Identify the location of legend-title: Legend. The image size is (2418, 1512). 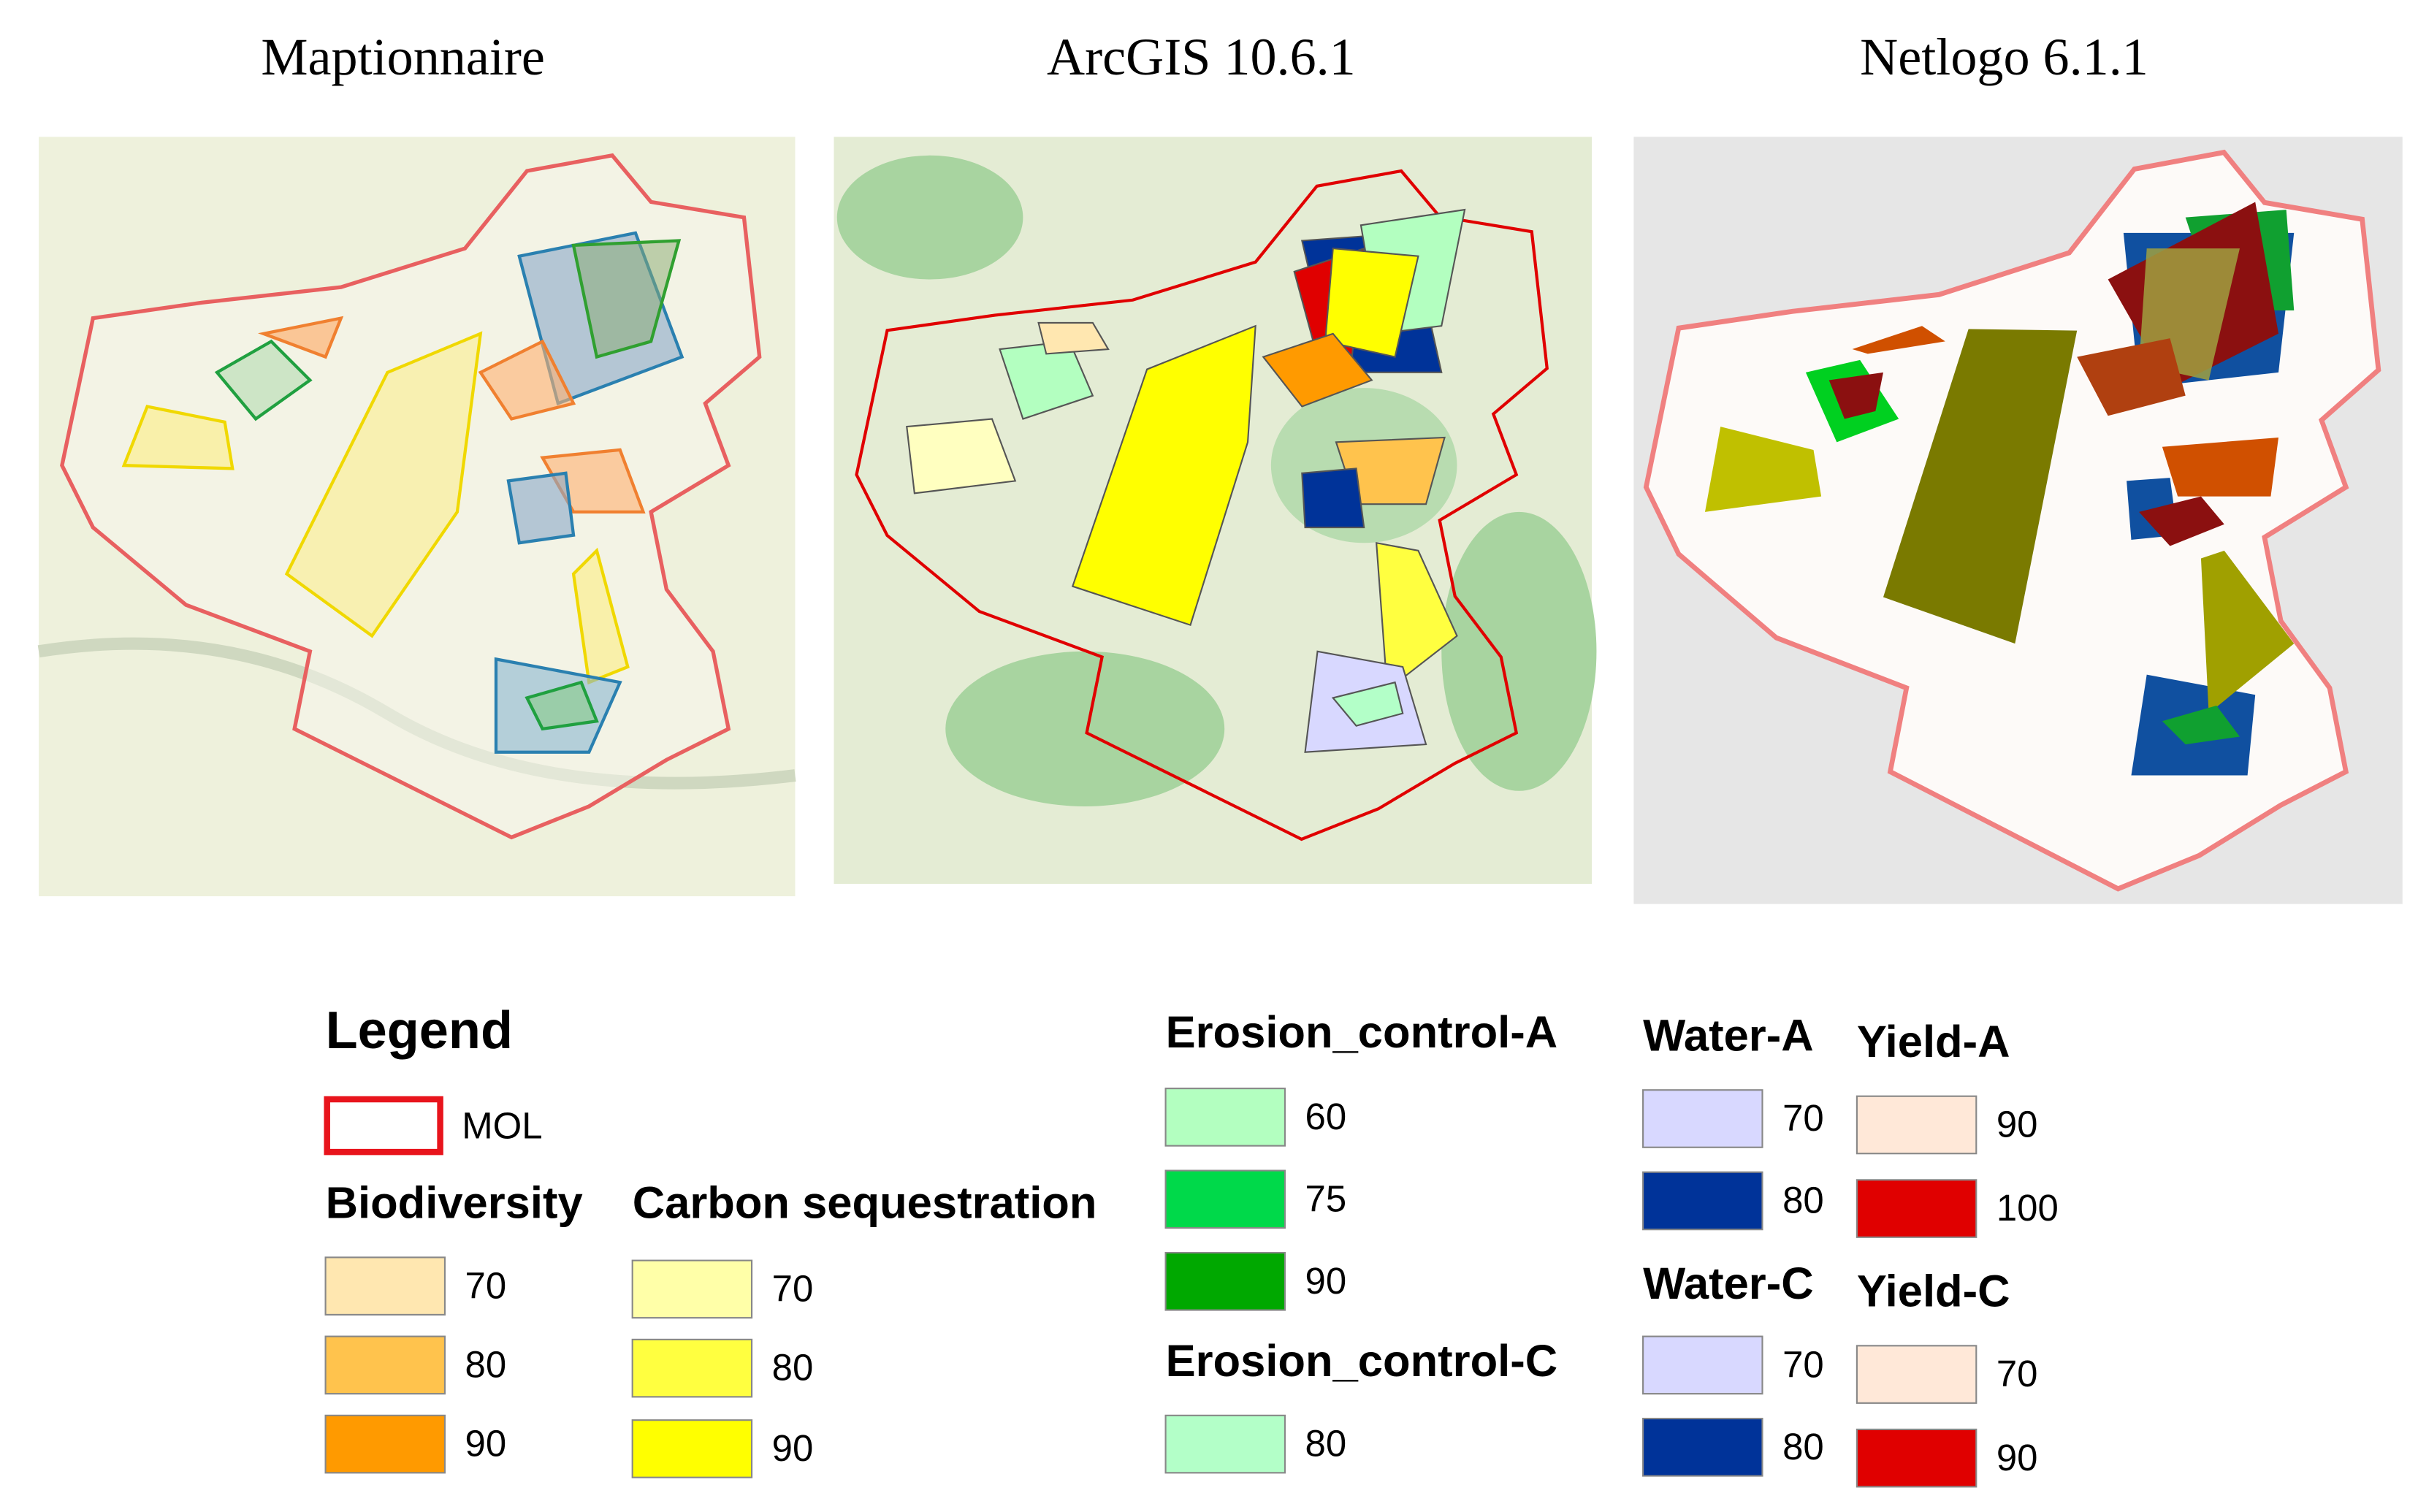
(419, 1030).